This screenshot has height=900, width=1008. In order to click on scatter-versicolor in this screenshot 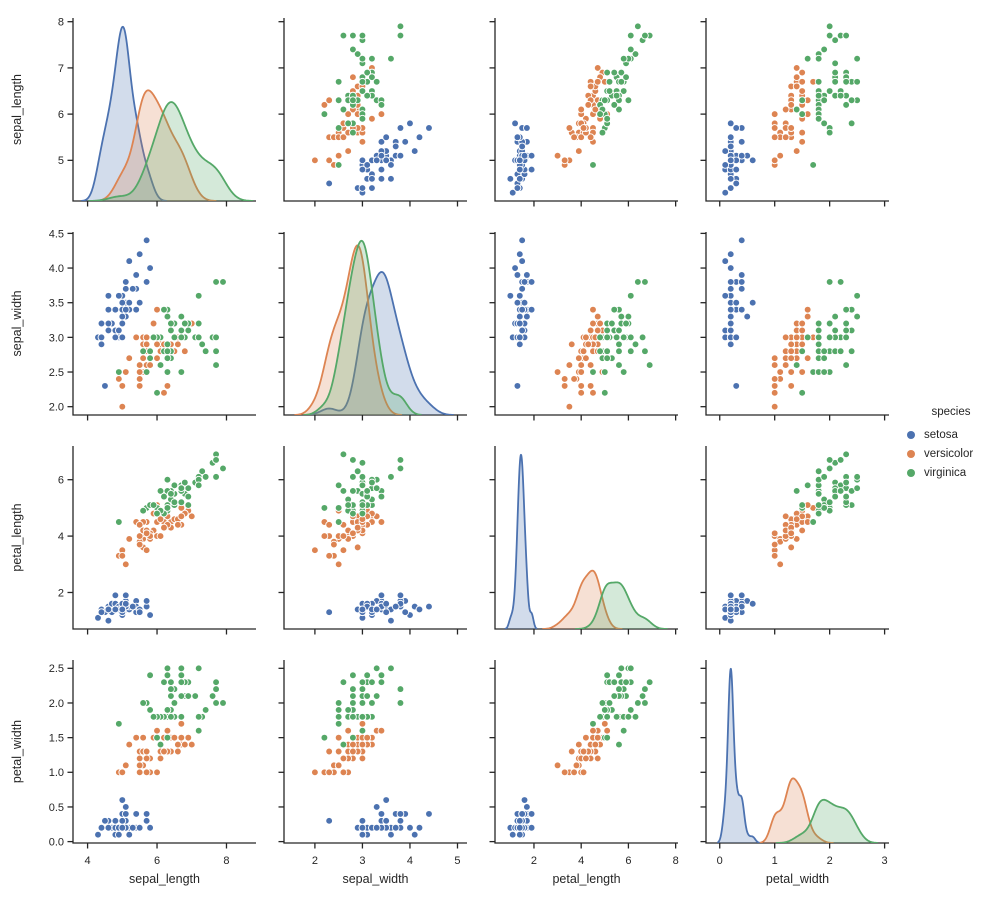, I will do `click(582, 744)`.